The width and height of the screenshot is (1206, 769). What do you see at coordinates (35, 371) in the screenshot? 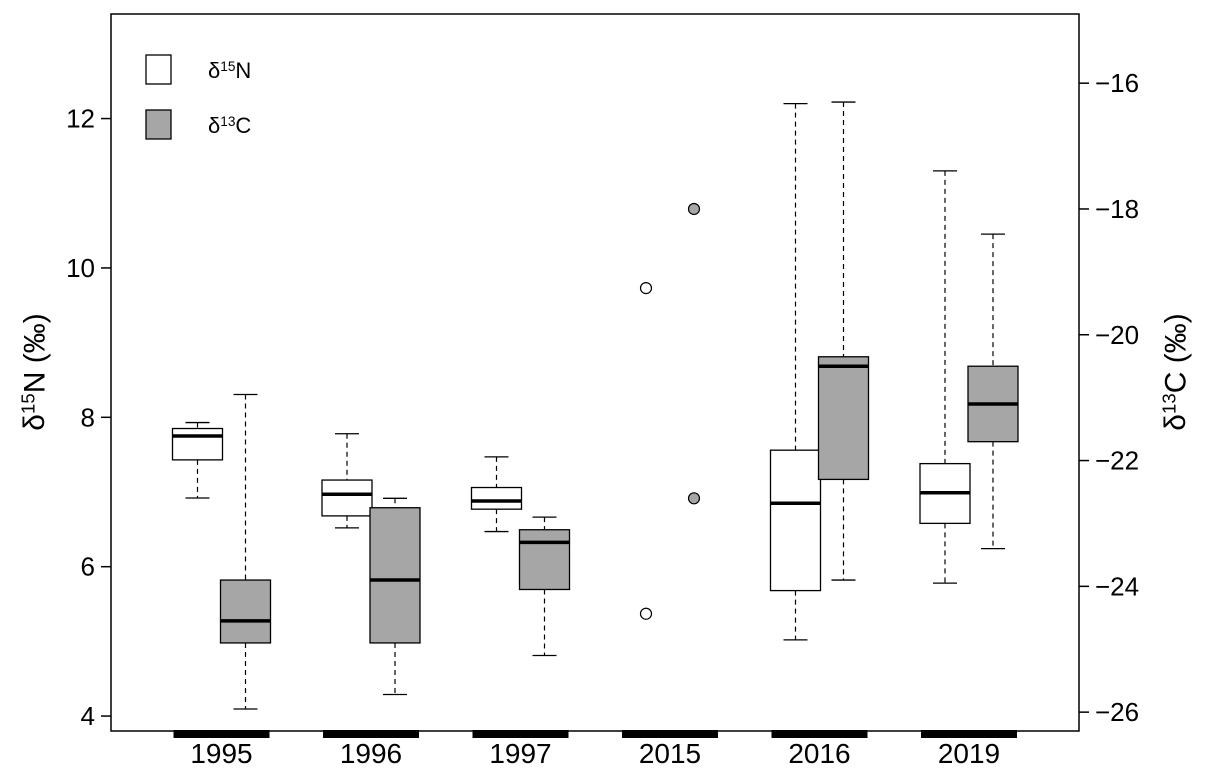
I see `y-axis-left-title: δ15N (‰)` at bounding box center [35, 371].